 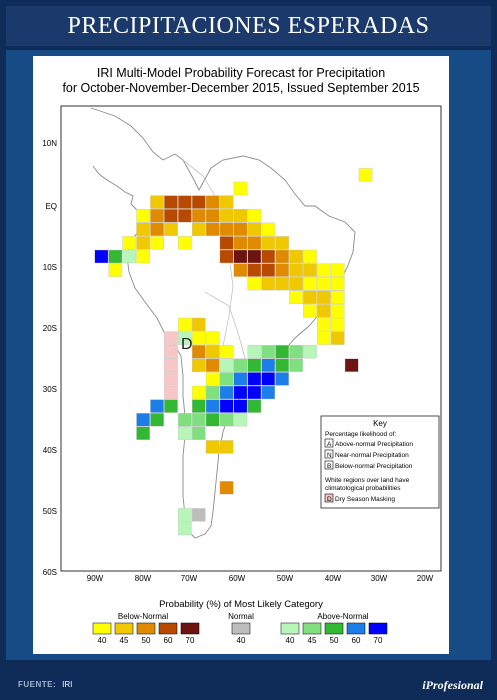 What do you see at coordinates (363, 488) in the screenshot?
I see `key-note-line-2: climatological probabilities` at bounding box center [363, 488].